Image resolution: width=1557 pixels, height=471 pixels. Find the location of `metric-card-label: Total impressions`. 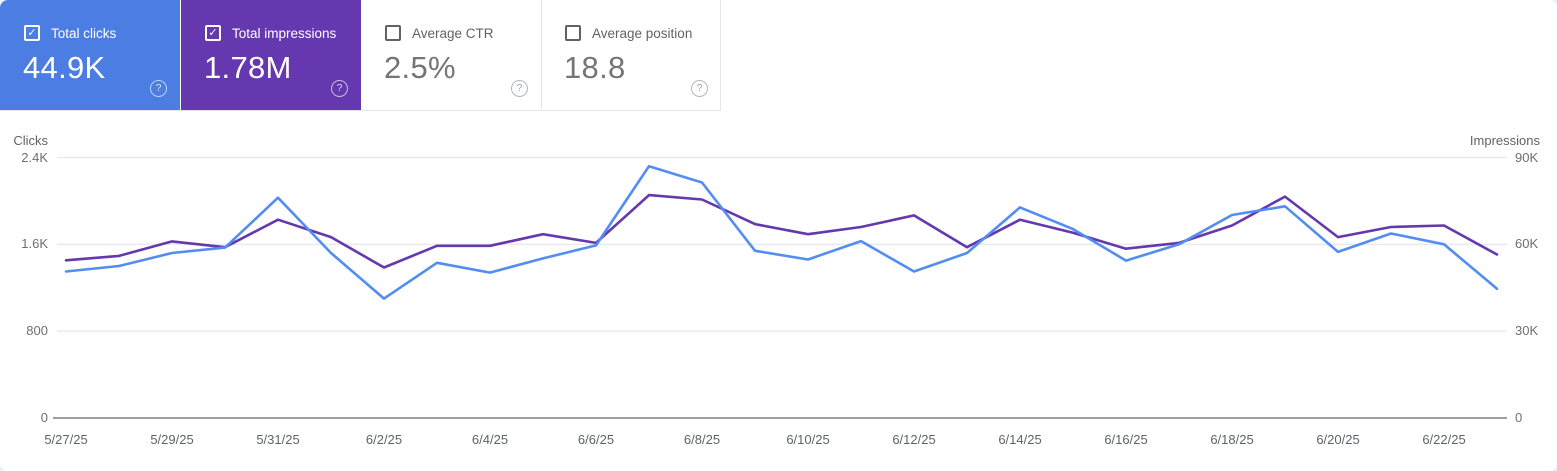

metric-card-label: Total impressions is located at coordinates (284, 33).